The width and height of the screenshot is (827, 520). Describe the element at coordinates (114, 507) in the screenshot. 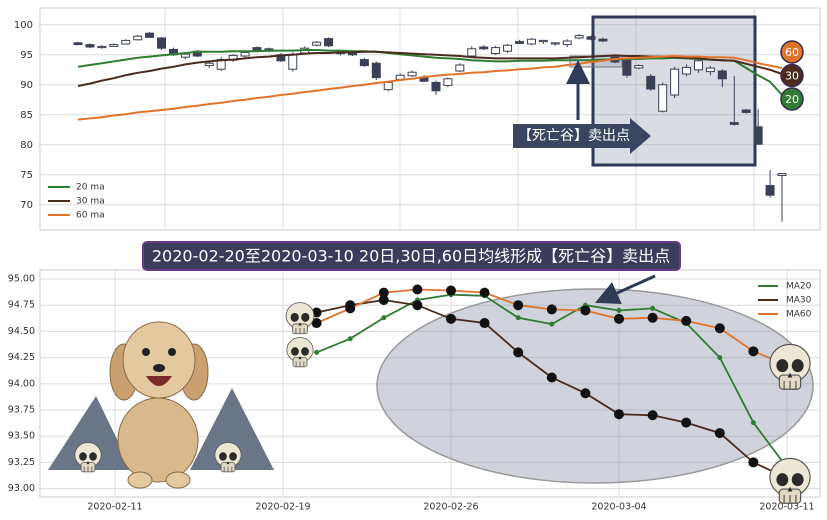

I see `x-tick-label: 2020-02-11` at that location.